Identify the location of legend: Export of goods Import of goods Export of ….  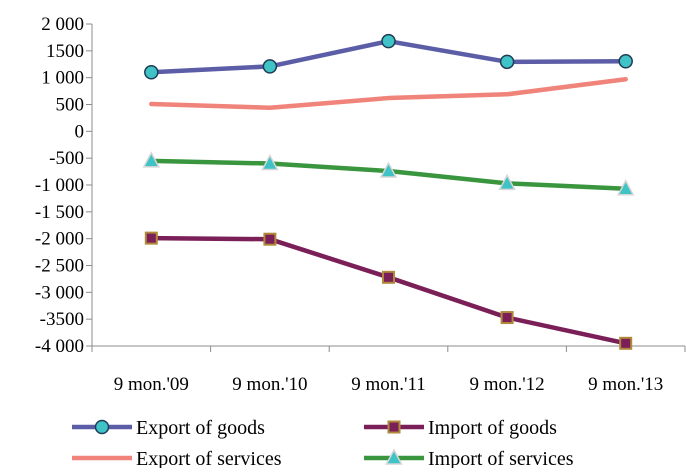
(323, 443).